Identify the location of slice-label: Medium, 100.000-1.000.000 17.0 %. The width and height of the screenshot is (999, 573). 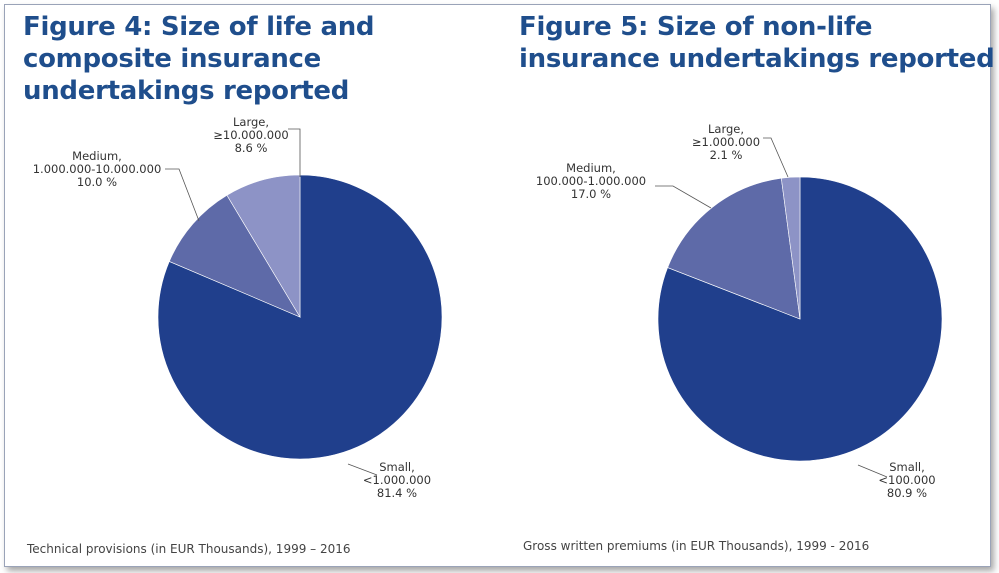
(591, 181).